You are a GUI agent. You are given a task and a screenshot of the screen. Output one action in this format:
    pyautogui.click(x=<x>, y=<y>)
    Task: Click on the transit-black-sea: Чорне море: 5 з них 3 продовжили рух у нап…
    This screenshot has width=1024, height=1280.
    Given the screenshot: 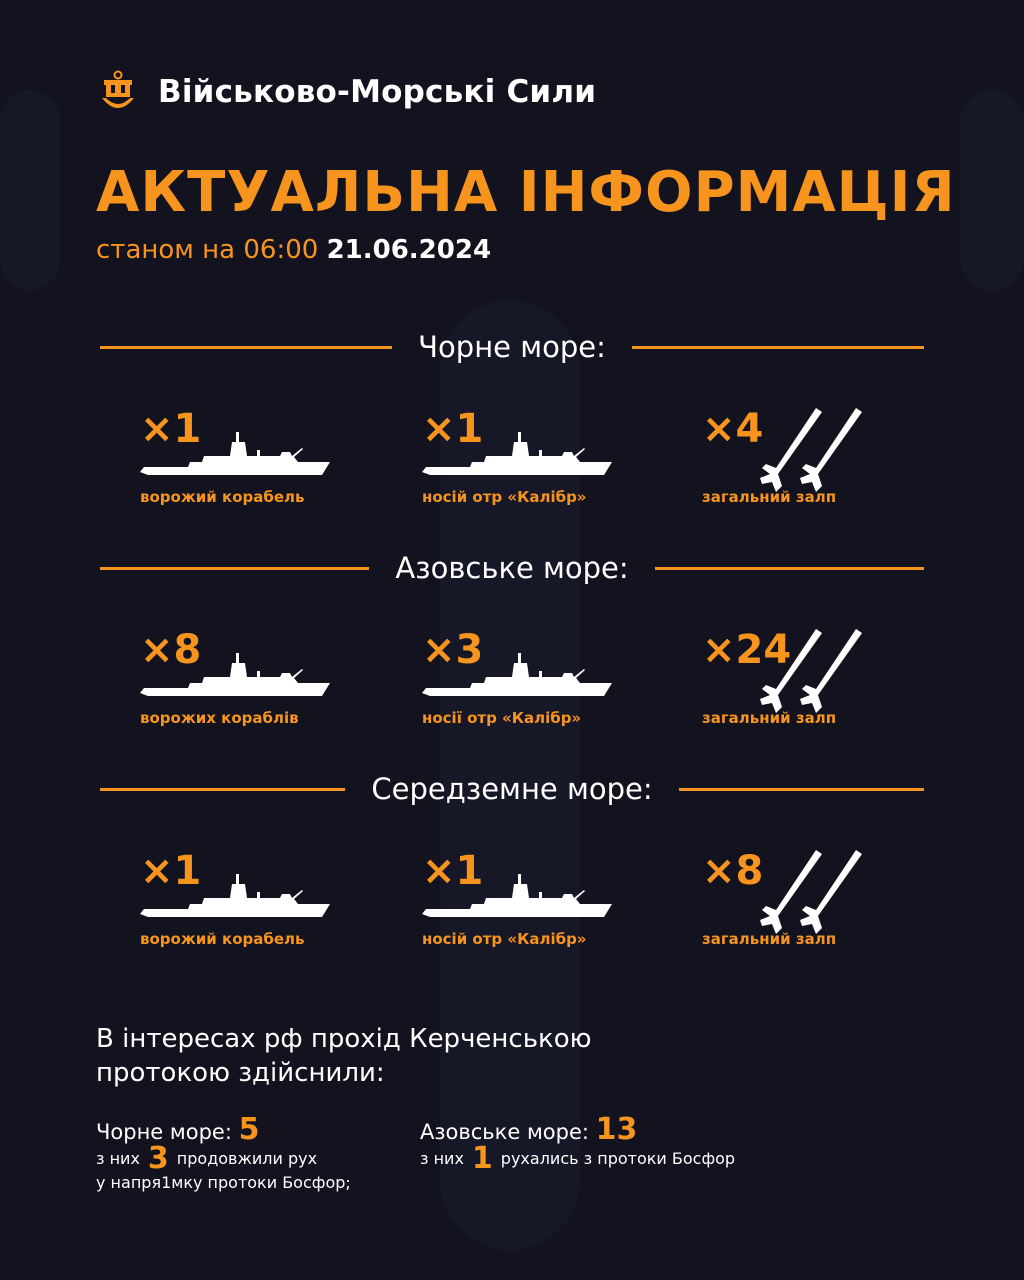 What is the action you would take?
    pyautogui.click(x=223, y=1153)
    